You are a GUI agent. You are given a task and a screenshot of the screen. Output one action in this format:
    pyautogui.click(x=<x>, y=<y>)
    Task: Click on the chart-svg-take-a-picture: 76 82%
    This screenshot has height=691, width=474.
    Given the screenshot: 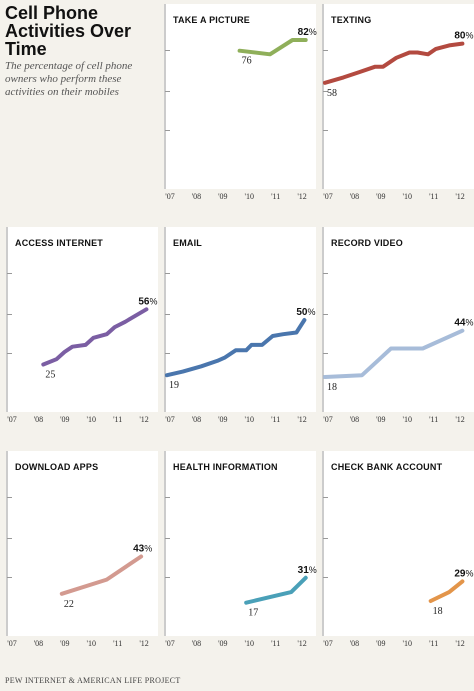 What is the action you would take?
    pyautogui.click(x=240, y=96)
    